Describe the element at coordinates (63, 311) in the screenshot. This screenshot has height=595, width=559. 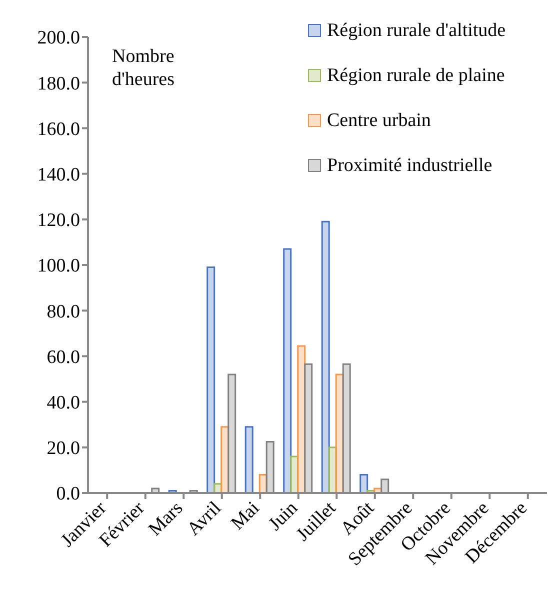
I see `y-tick-label: 80.0` at that location.